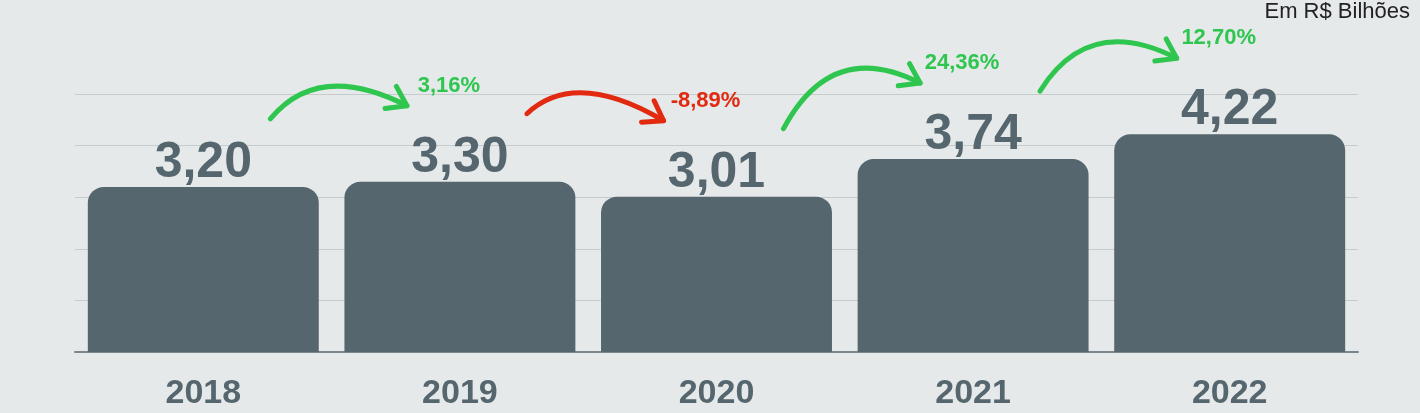 The height and width of the screenshot is (413, 1420). Describe the element at coordinates (973, 132) in the screenshot. I see `data-label: 3,74` at that location.